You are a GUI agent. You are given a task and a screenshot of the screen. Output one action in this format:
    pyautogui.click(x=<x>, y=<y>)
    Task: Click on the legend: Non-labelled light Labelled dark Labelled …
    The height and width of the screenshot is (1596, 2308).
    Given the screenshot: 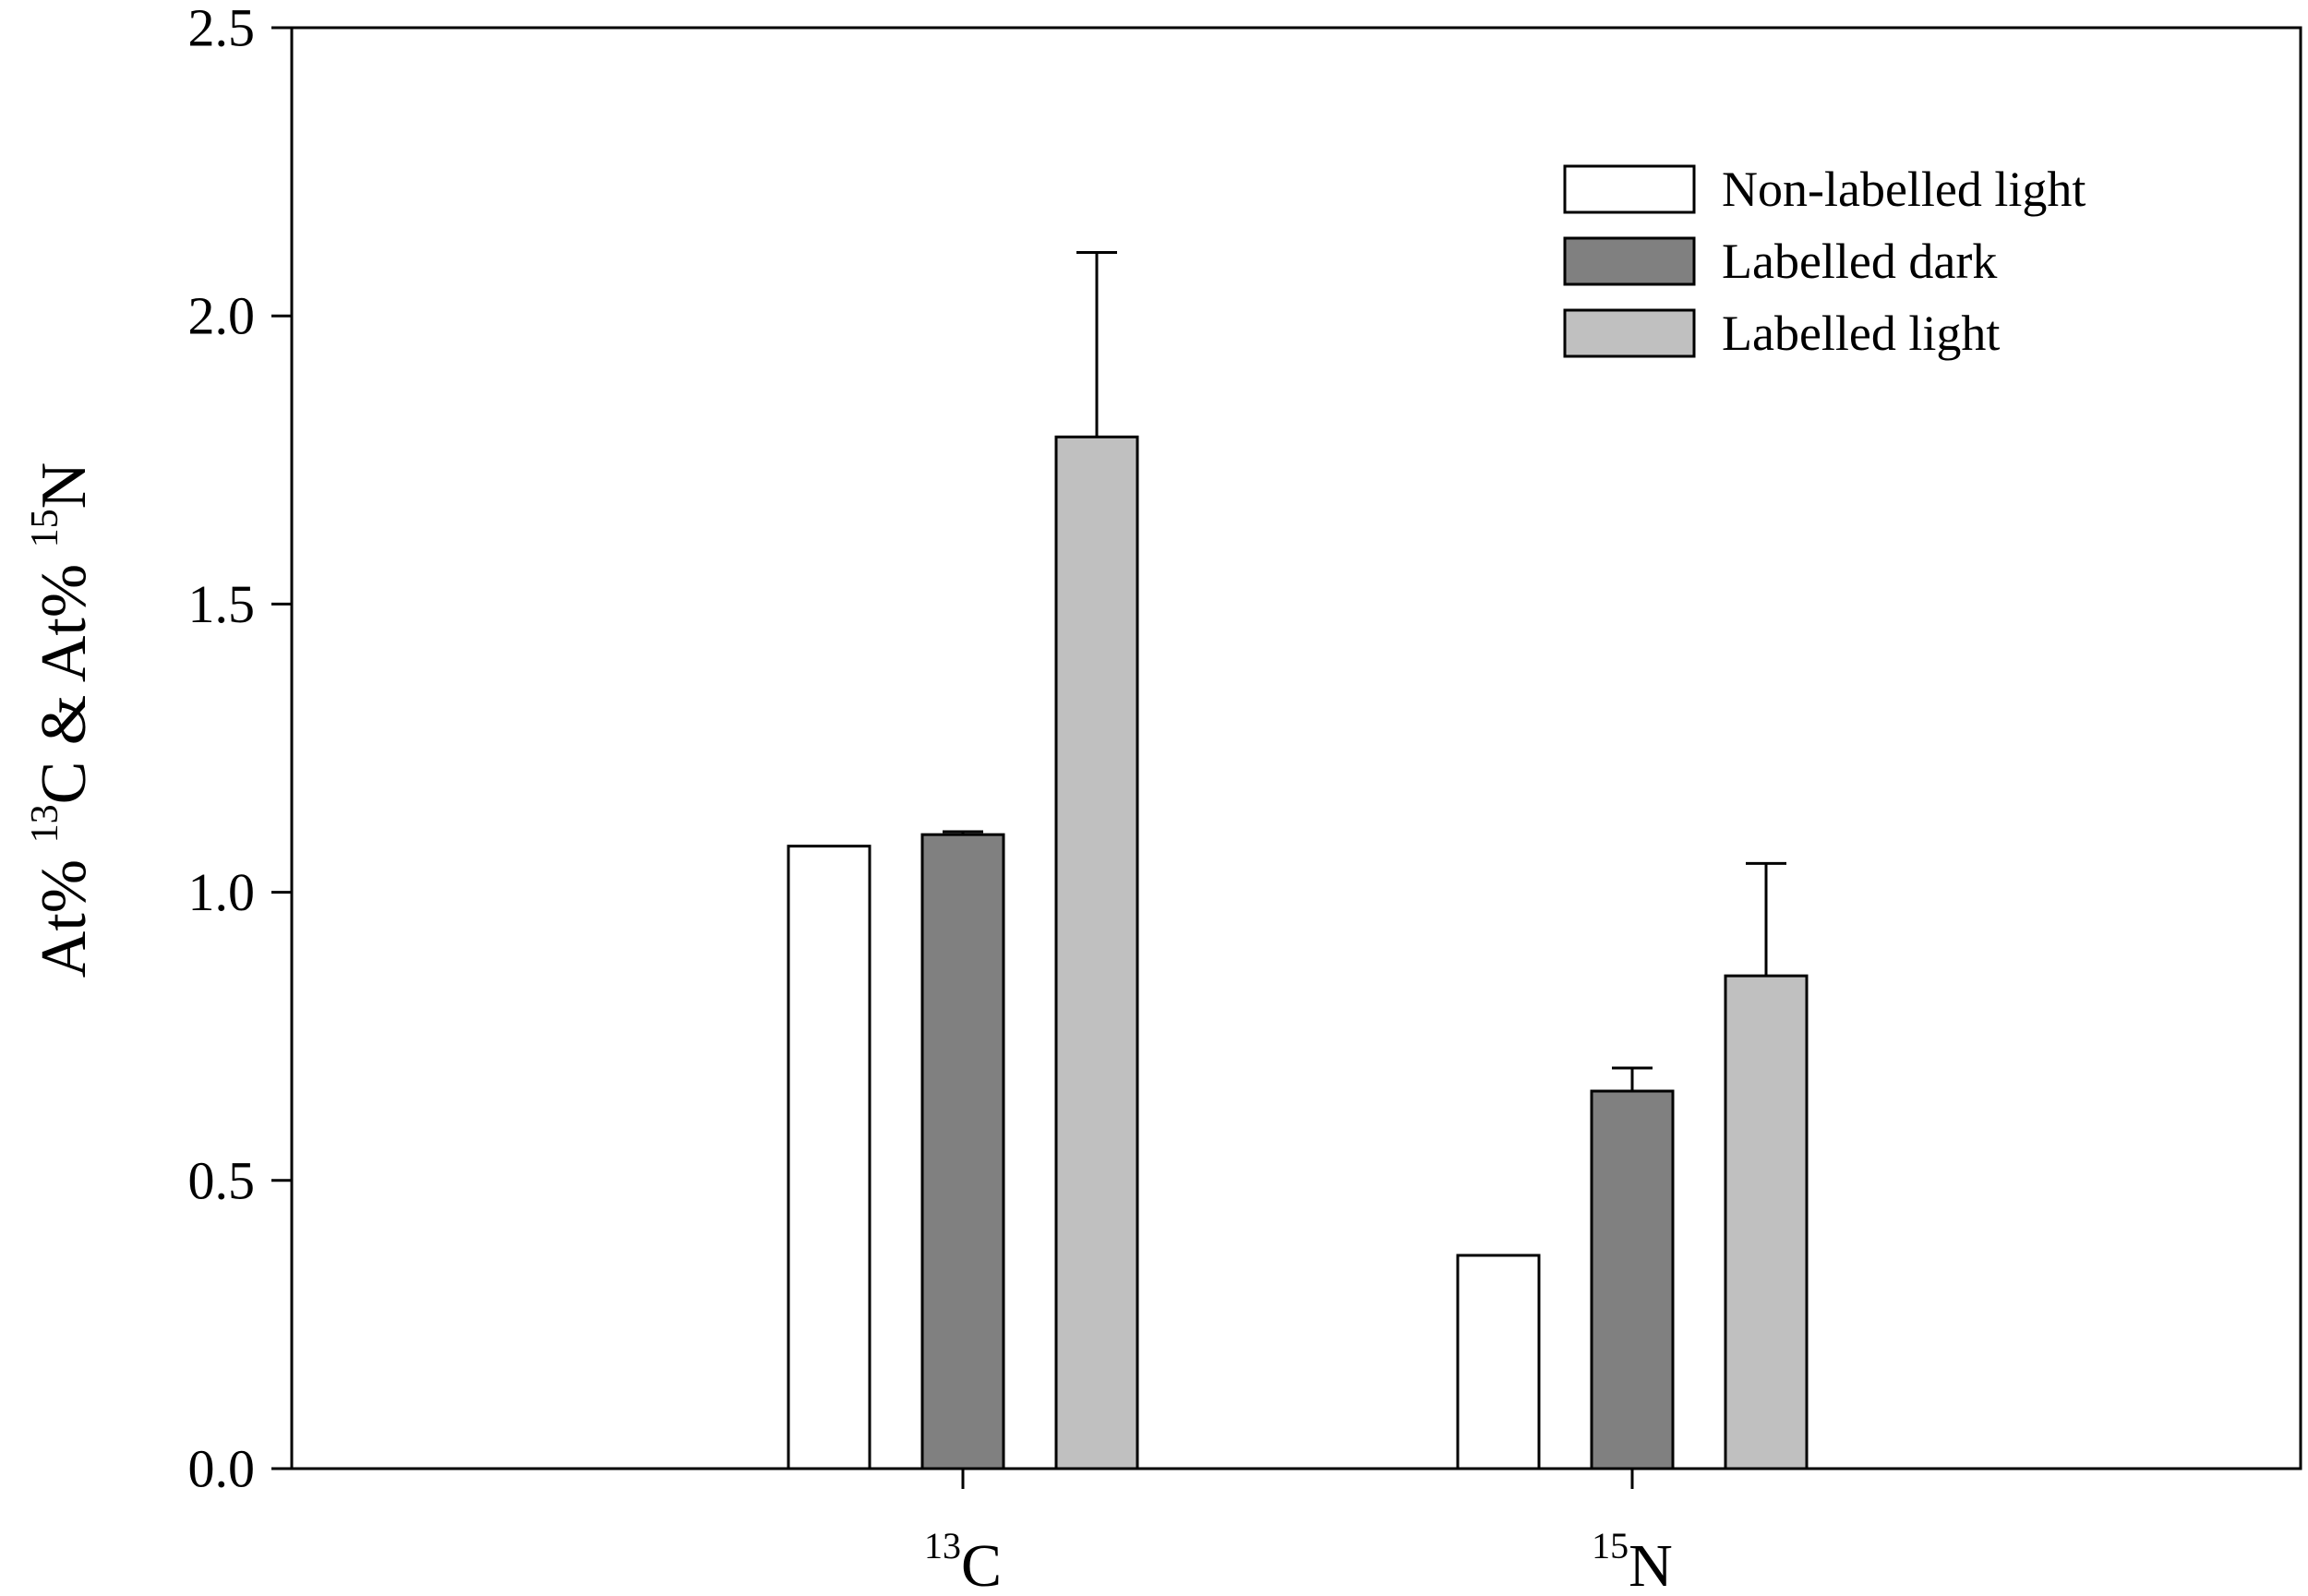 What is the action you would take?
    pyautogui.click(x=1824, y=261)
    